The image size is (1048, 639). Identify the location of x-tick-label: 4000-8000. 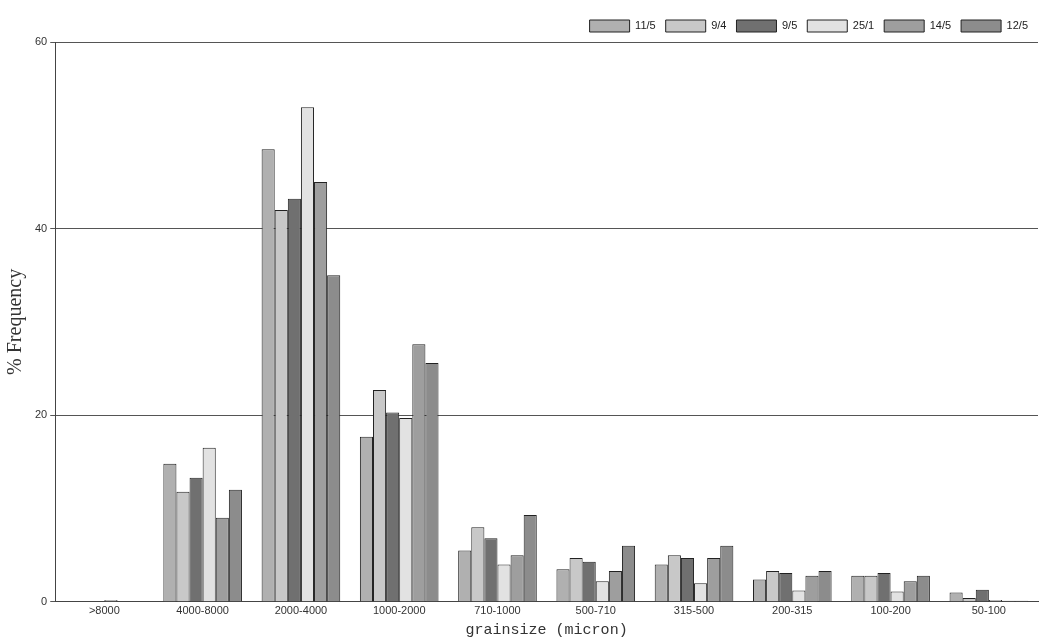
(202, 610).